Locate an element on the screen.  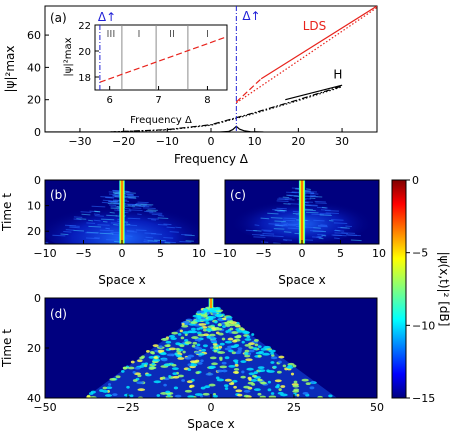
inset-region-label: III is located at coordinates (110, 34).